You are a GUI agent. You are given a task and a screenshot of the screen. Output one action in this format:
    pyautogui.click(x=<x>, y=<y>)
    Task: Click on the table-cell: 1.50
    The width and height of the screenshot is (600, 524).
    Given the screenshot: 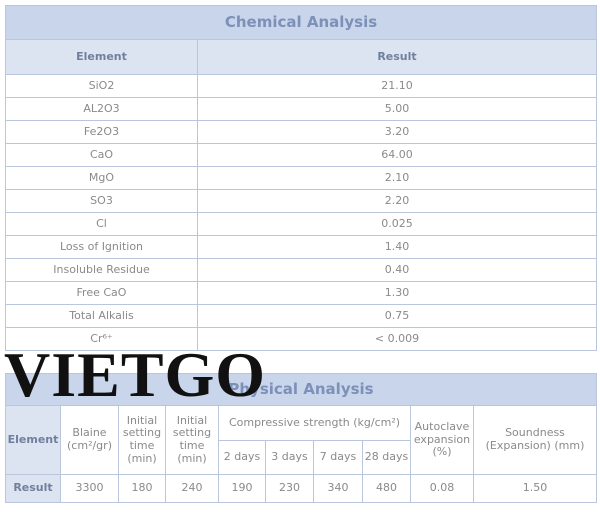 What is the action you would take?
    pyautogui.click(x=535, y=488)
    